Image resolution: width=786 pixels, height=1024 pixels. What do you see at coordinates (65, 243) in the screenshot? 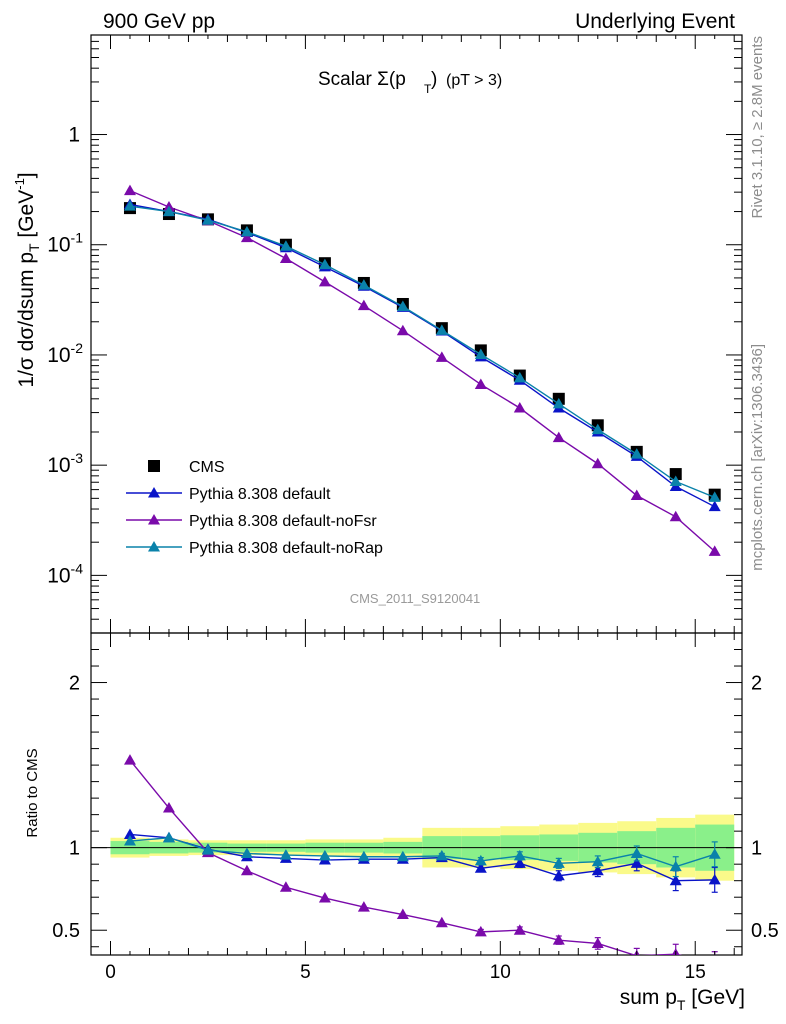
I see `y-tick-label-upper: 10⁻¹` at bounding box center [65, 243].